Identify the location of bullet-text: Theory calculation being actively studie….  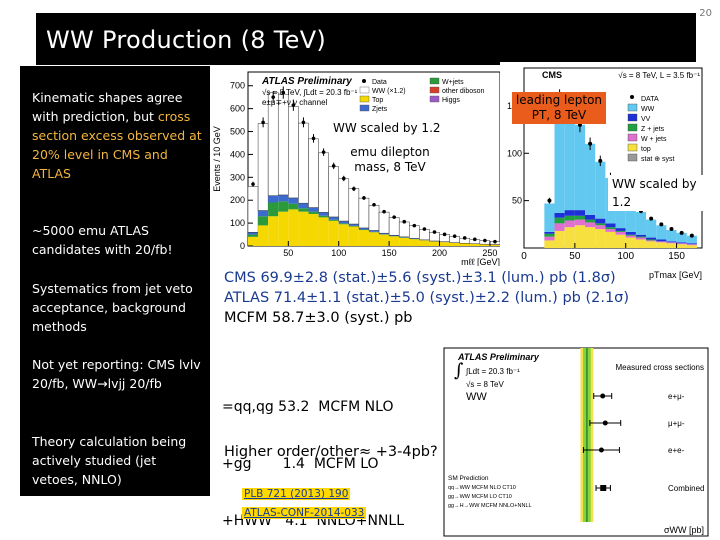
(109, 460).